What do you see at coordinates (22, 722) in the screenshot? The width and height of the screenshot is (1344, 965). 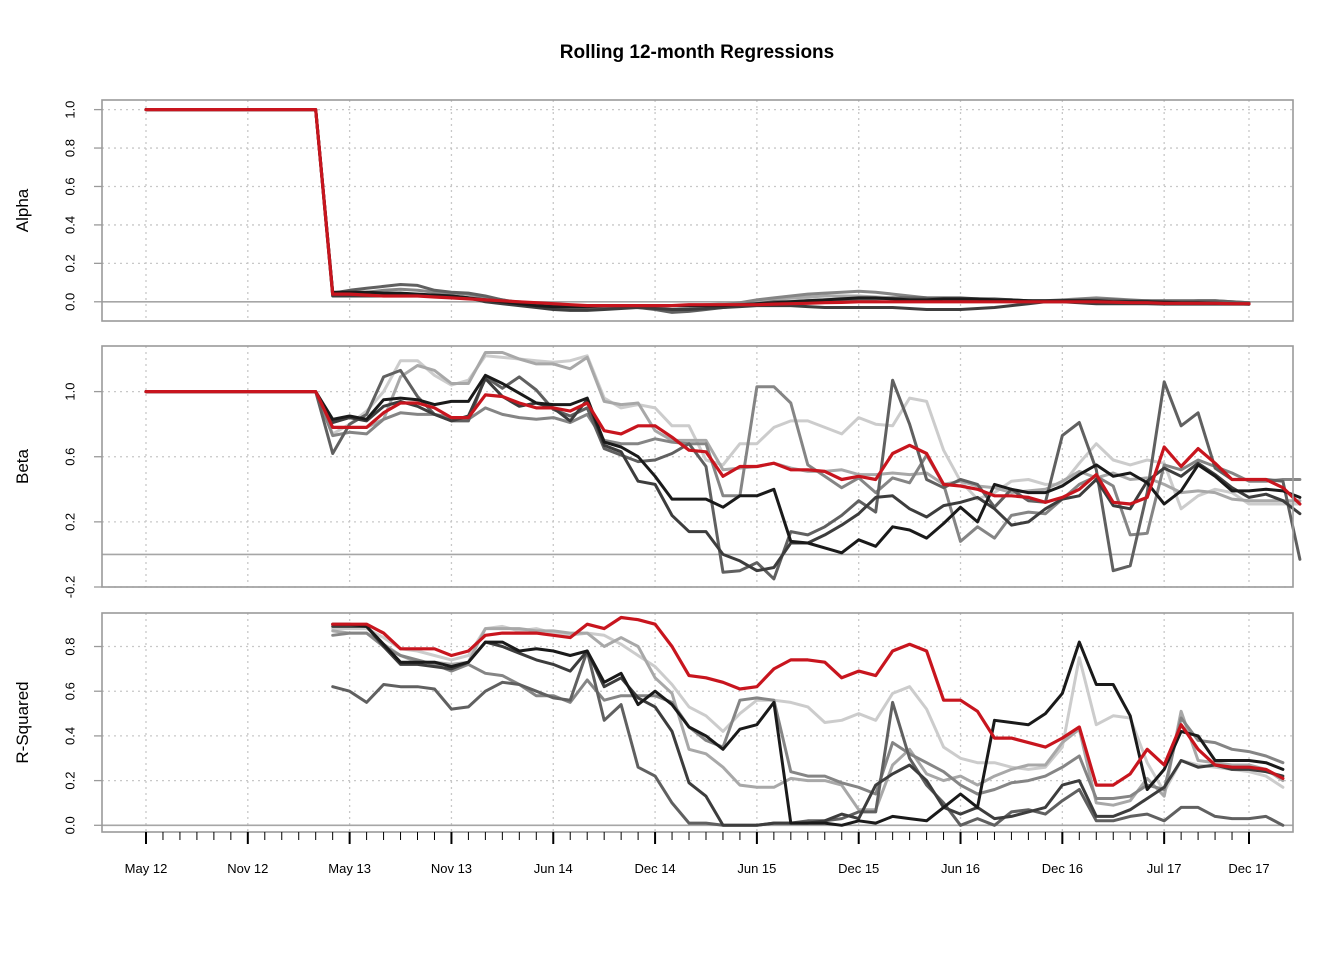 I see `y-axis-label: R-Squared` at bounding box center [22, 722].